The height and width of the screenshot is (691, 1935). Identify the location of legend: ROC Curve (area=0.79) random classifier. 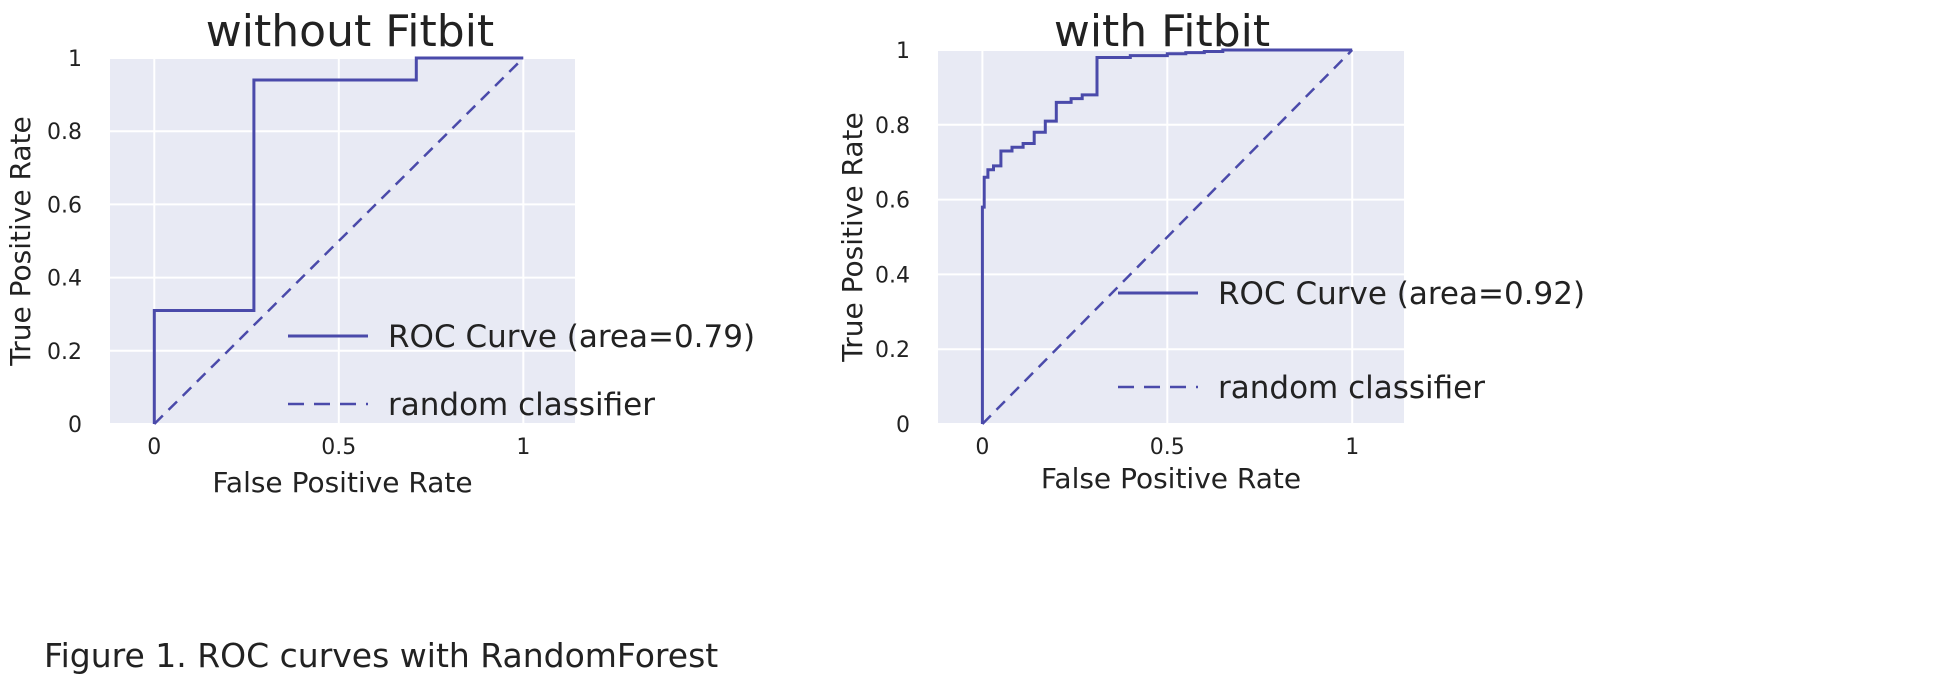
(521, 371).